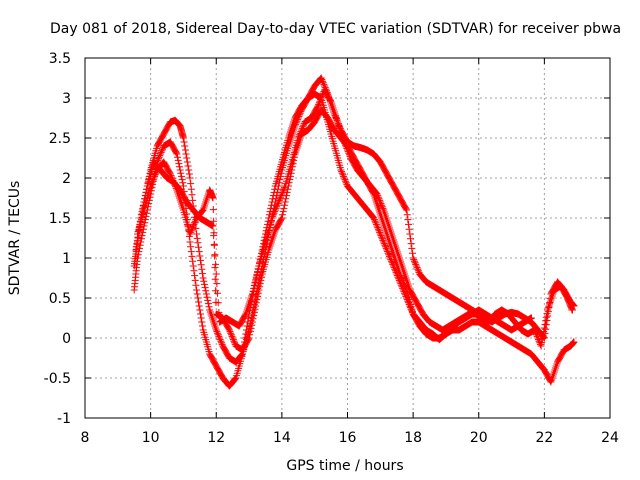 The height and width of the screenshot is (480, 640). I want to click on x-tick-label: 12, so click(216, 438).